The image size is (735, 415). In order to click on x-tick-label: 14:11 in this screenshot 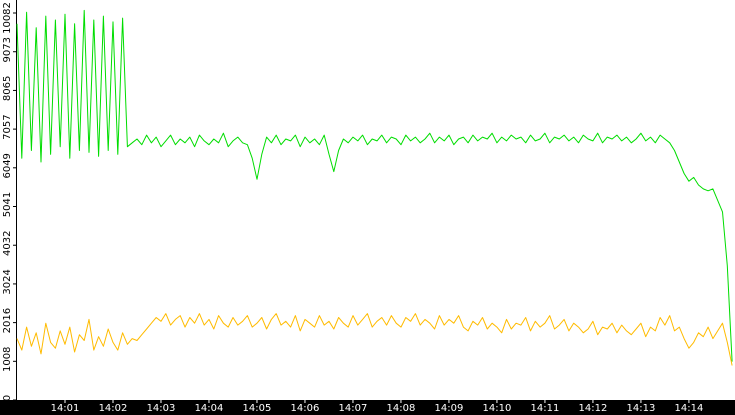, I will do `click(545, 408)`.